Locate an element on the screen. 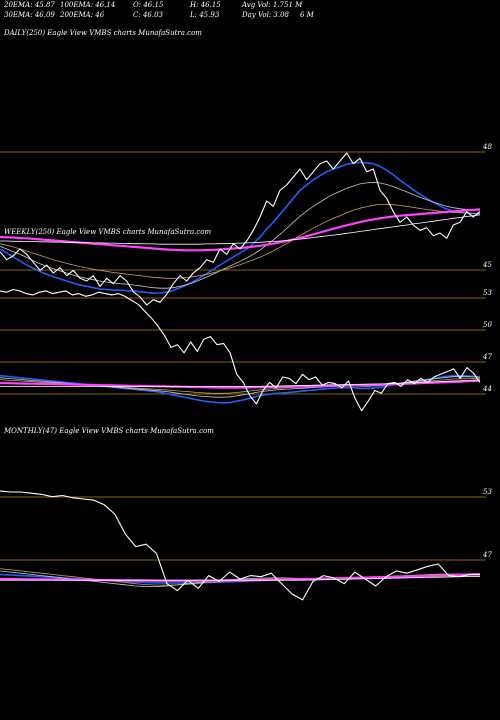 The width and height of the screenshot is (500, 720). monthly-tick-label: 53 is located at coordinates (487, 492).